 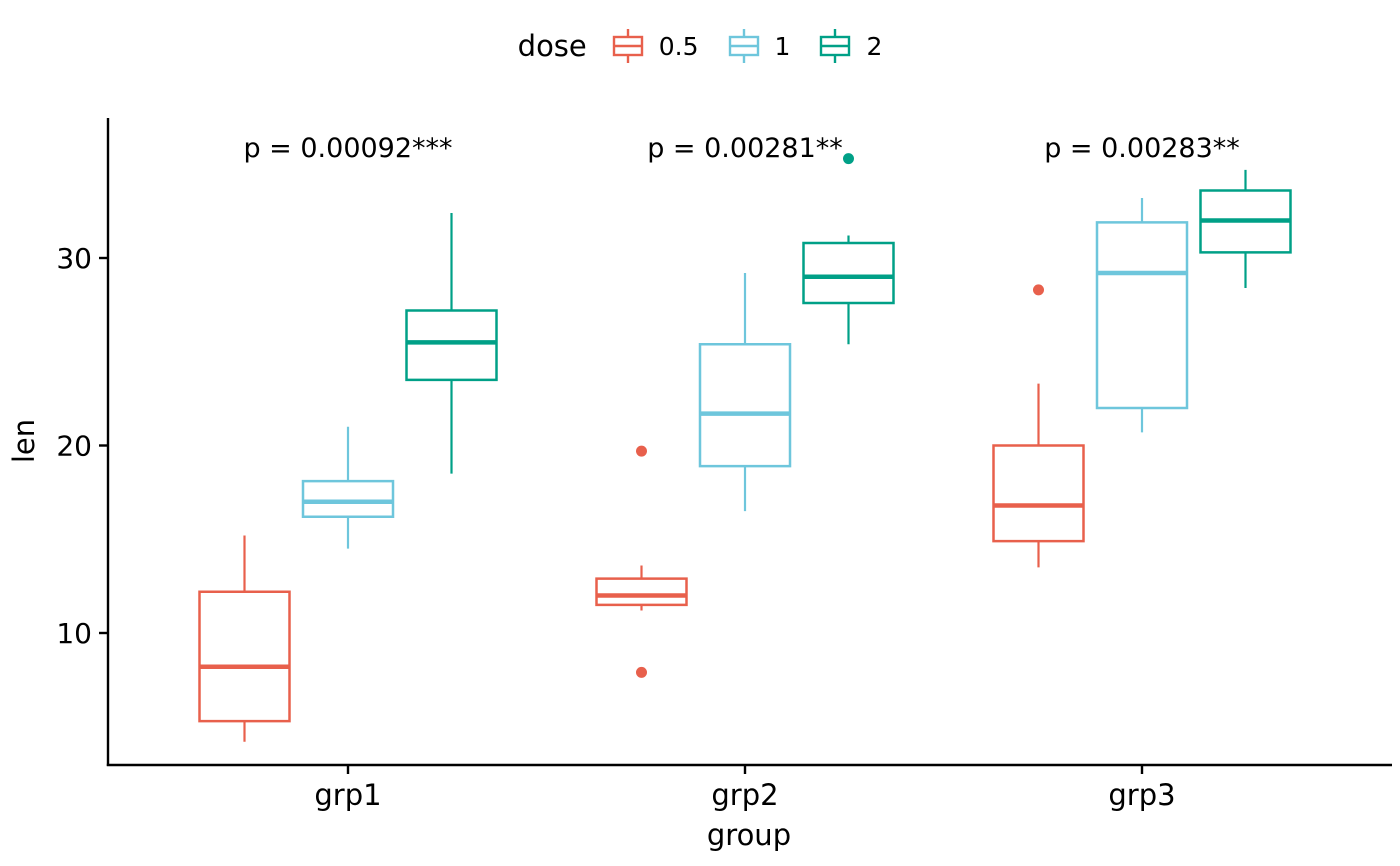 What do you see at coordinates (848, 159) in the screenshot?
I see `outlier-dot-grp2-dose2` at bounding box center [848, 159].